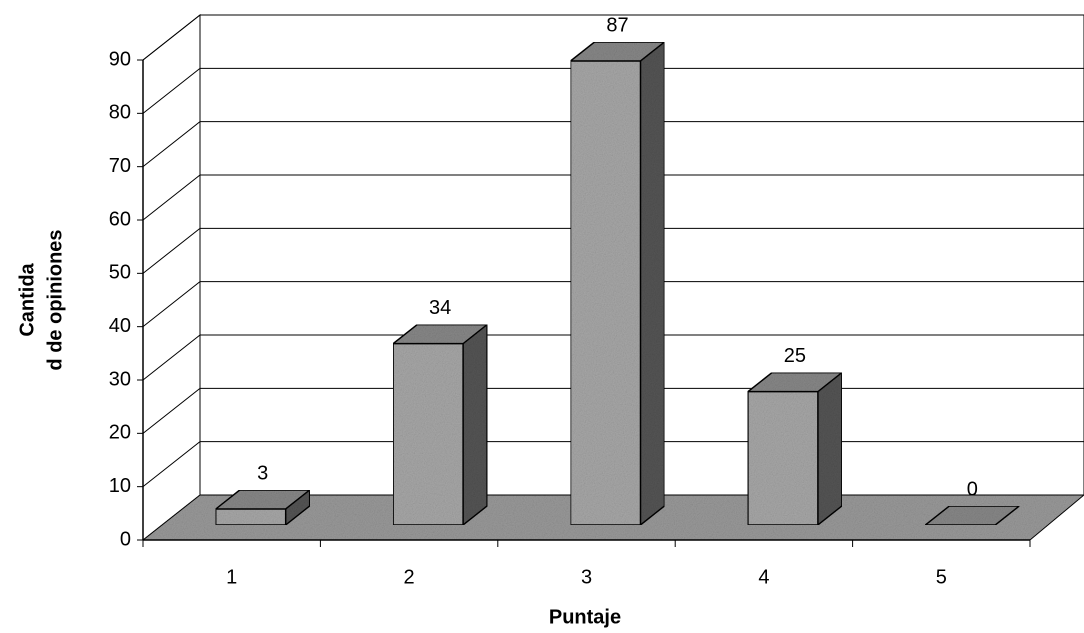  Describe the element at coordinates (120, 59) in the screenshot. I see `y-tick-label: 90` at that location.